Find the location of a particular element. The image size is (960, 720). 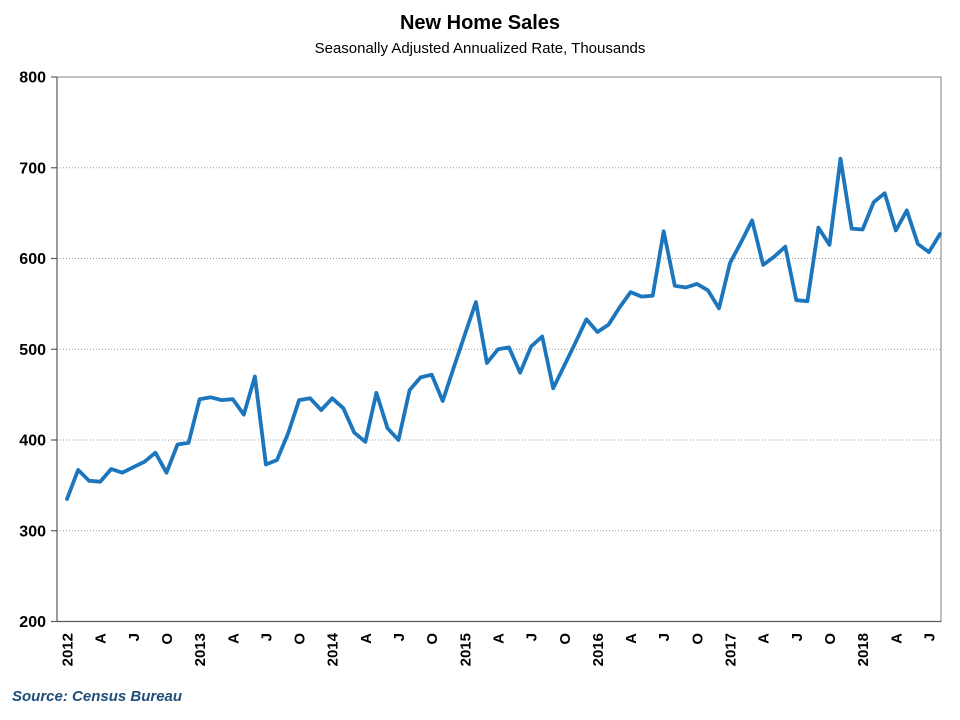

y-tick-label: 700 is located at coordinates (32, 168).